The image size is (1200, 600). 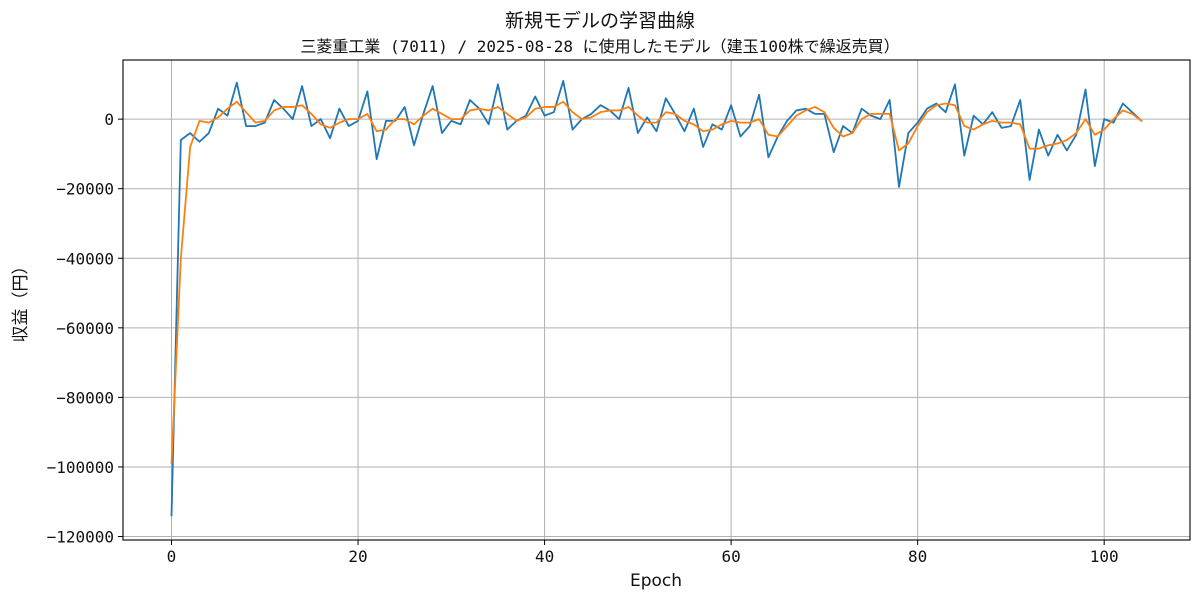 What do you see at coordinates (85, 189) in the screenshot?
I see `y-tick-label: −20000` at bounding box center [85, 189].